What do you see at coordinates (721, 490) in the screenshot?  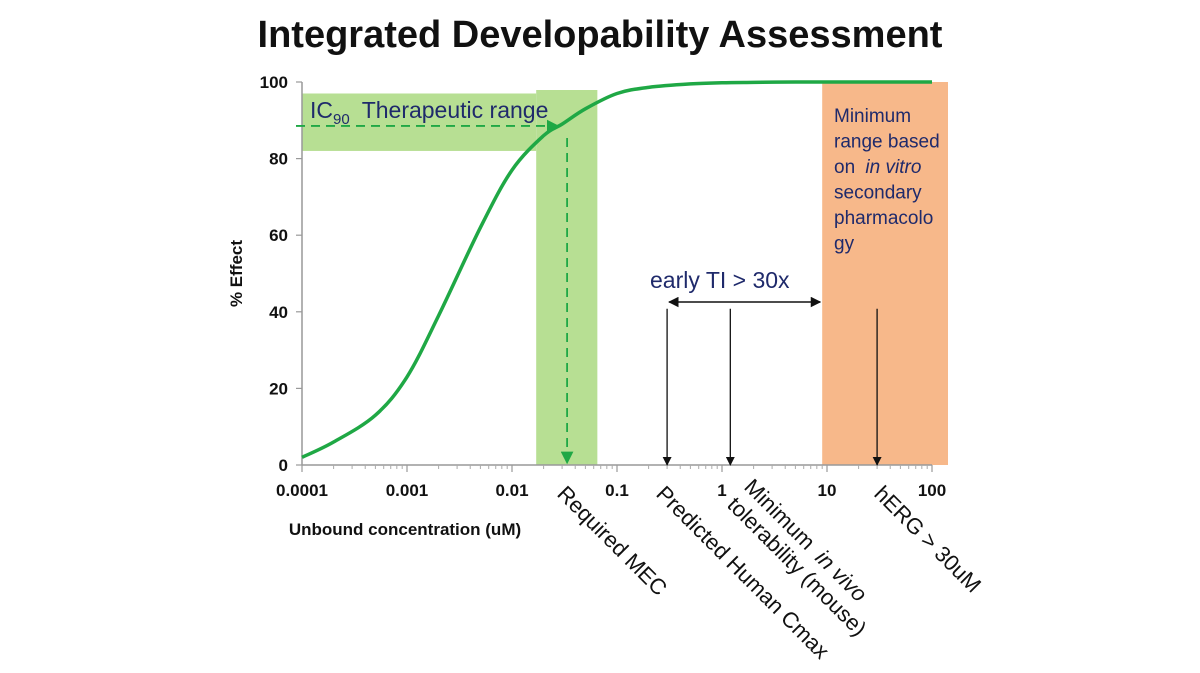 I see `x-tick-label: 1` at bounding box center [721, 490].